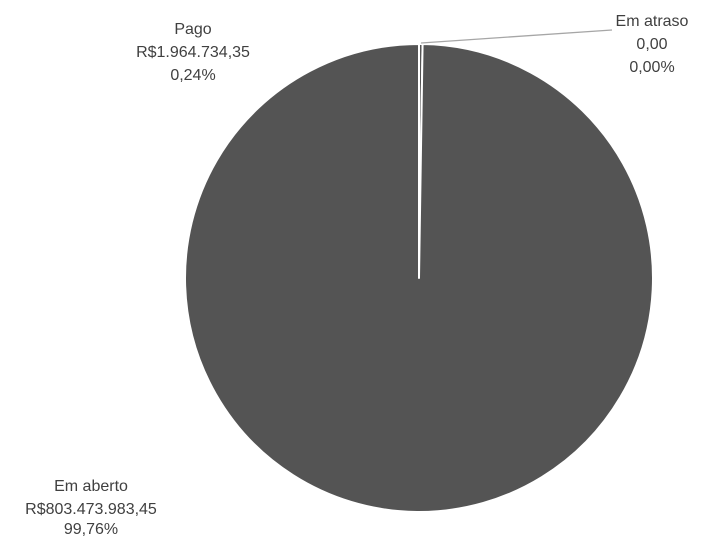  I want to click on label-em-atraso: Em atraso 0,00 0,00%, so click(652, 44).